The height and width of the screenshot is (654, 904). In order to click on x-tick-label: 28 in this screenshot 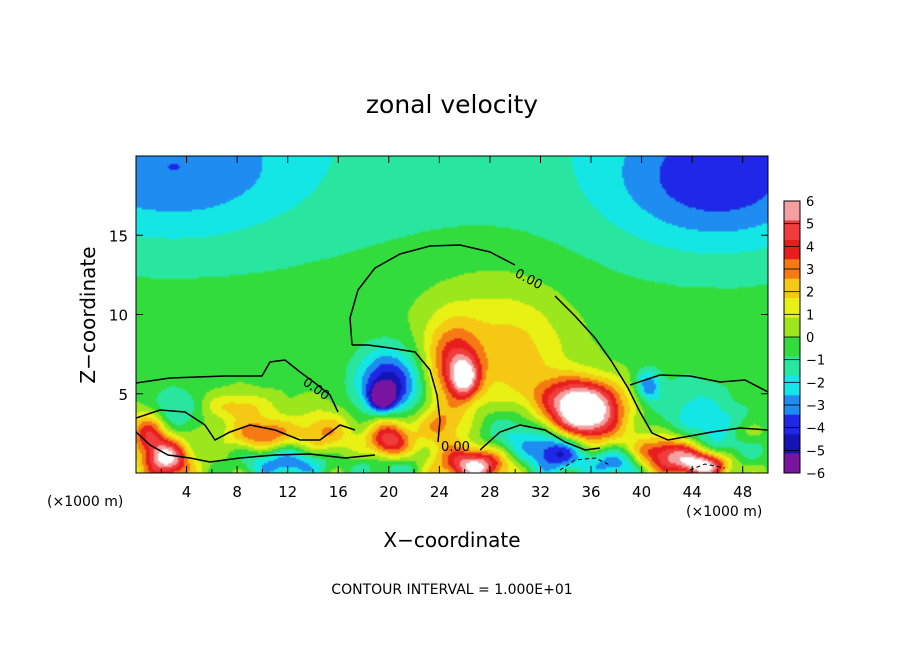, I will do `click(489, 492)`.